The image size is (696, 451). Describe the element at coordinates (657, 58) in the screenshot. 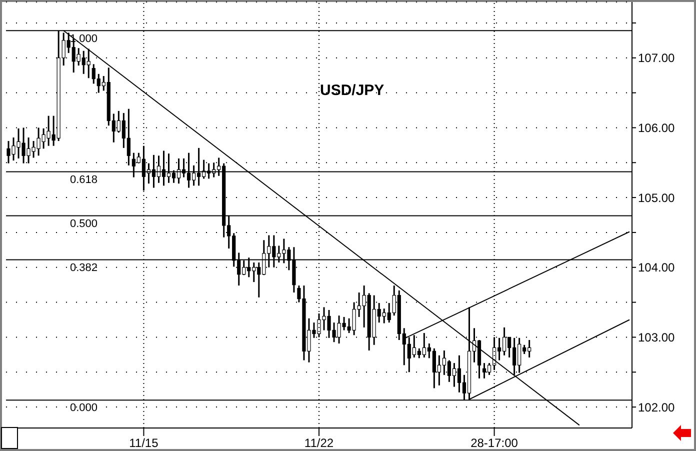

I see `y-tick-label: 107.00` at that location.